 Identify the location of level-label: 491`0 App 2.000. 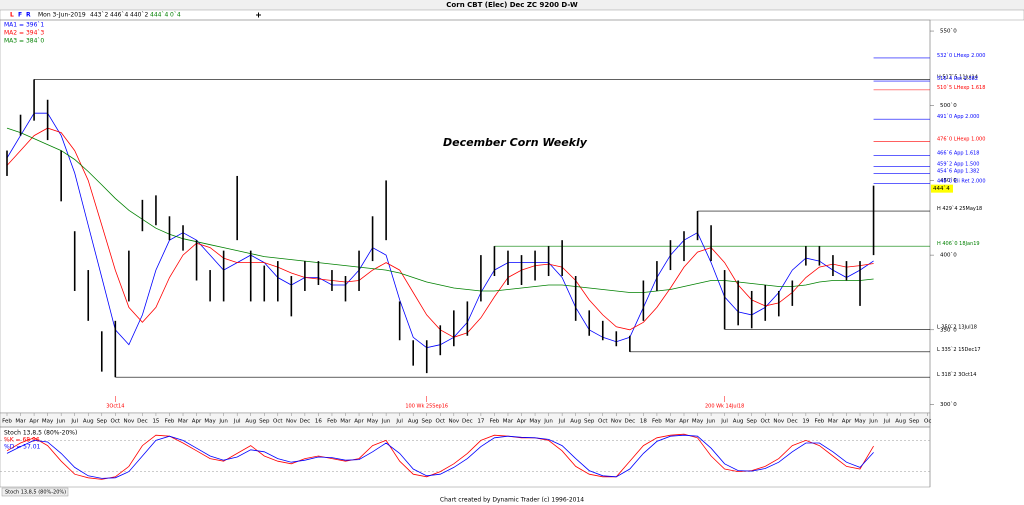
(958, 117).